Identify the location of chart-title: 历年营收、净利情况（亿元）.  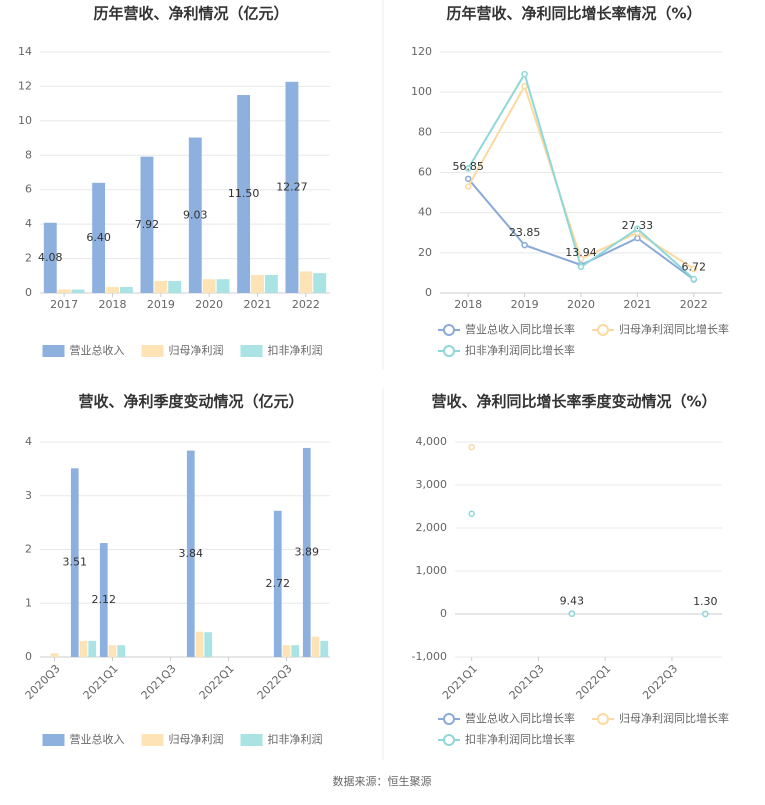
(190, 14).